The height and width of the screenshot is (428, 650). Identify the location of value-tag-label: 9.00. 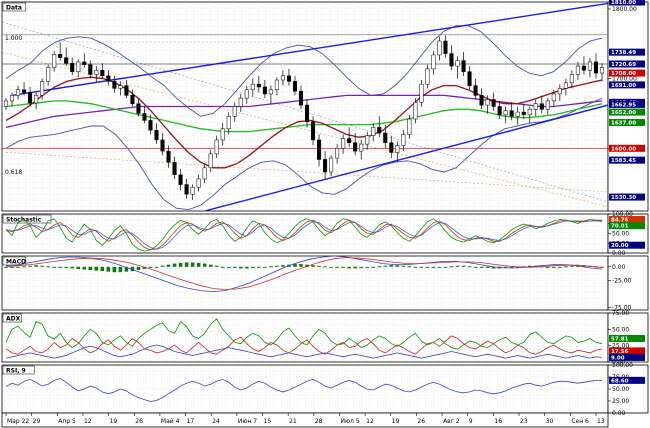
(618, 358).